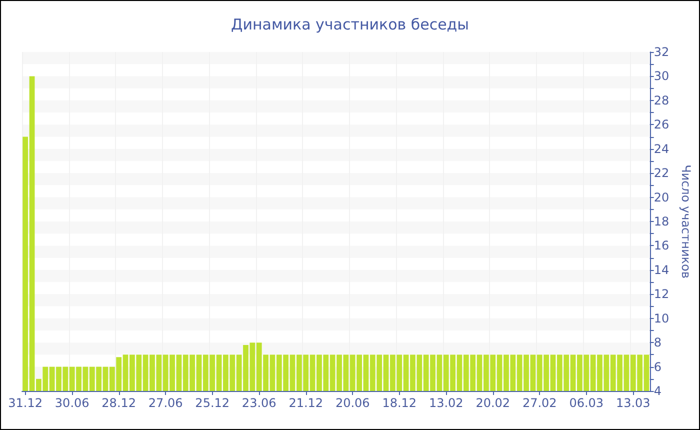 The width and height of the screenshot is (700, 430). Describe the element at coordinates (662, 245) in the screenshot. I see `y-tick-label: 16` at that location.